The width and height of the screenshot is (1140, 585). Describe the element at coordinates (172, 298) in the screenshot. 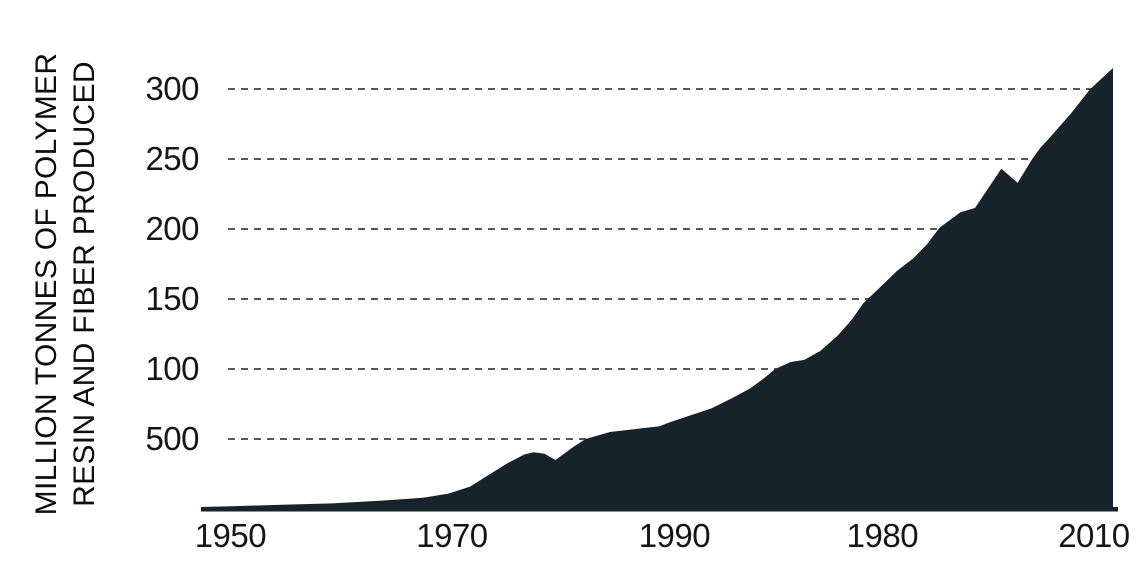

I see `y-tick-label-150: 150` at that location.